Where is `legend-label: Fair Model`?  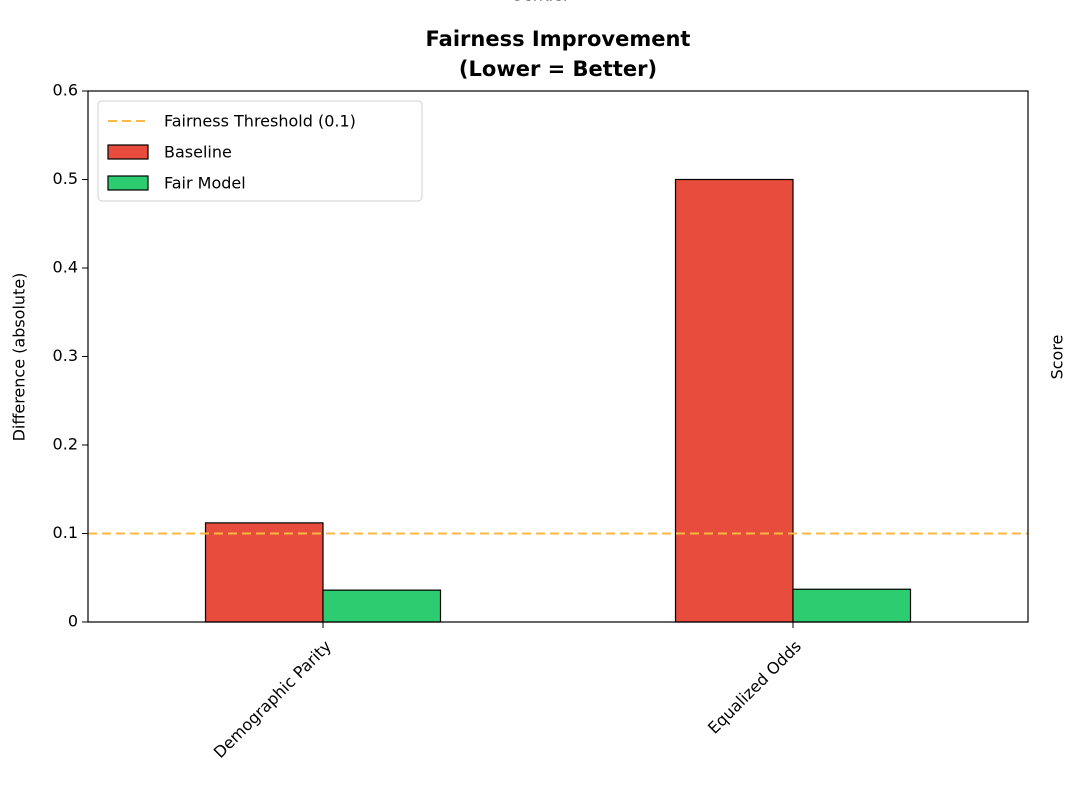
legend-label: Fair Model is located at coordinates (205, 183).